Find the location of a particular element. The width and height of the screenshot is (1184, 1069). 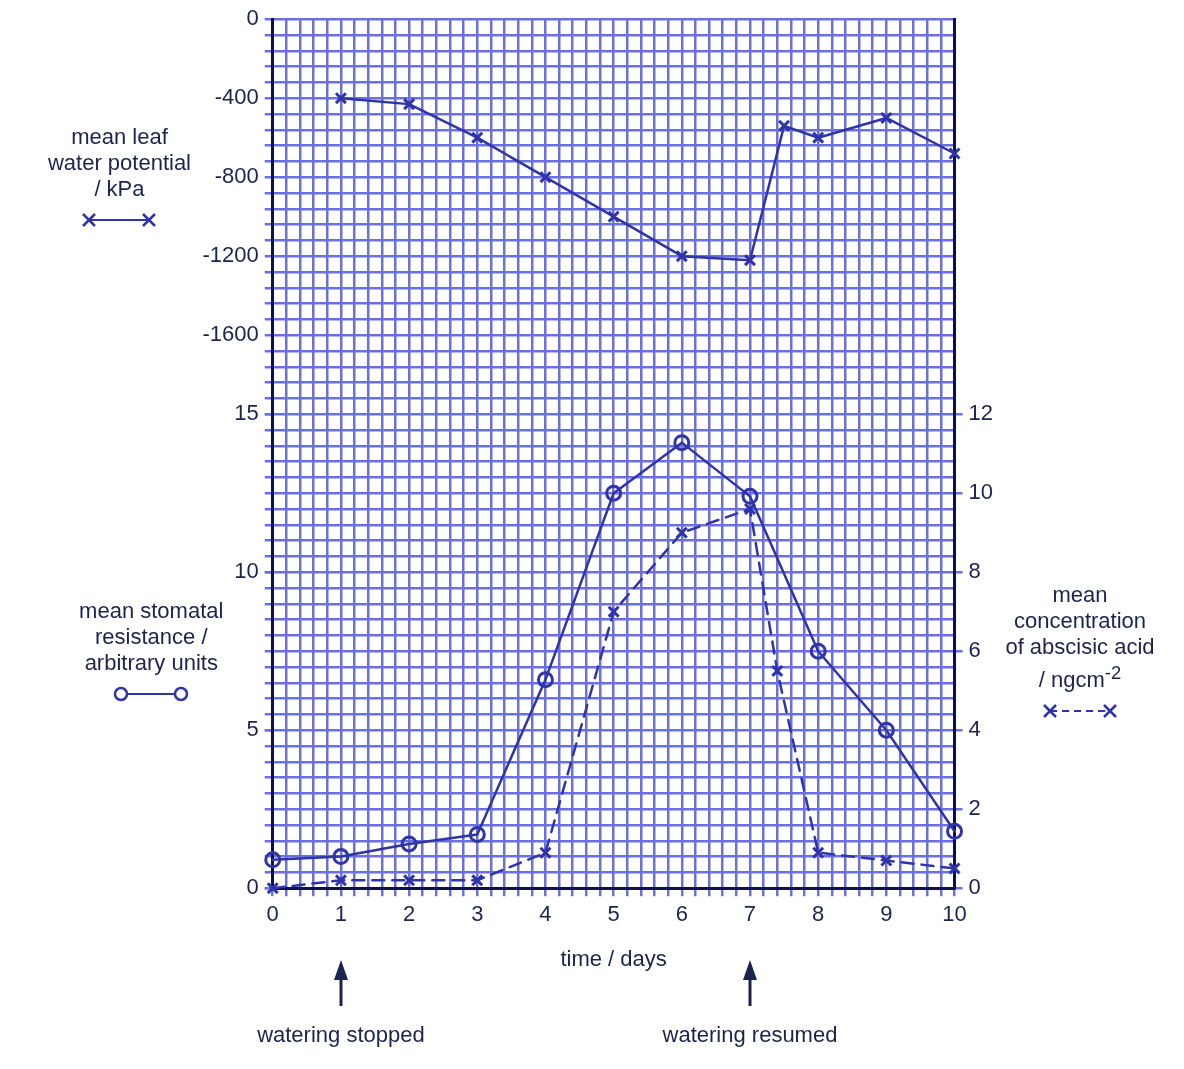

y2-tick-label: 0 is located at coordinates (974, 887).